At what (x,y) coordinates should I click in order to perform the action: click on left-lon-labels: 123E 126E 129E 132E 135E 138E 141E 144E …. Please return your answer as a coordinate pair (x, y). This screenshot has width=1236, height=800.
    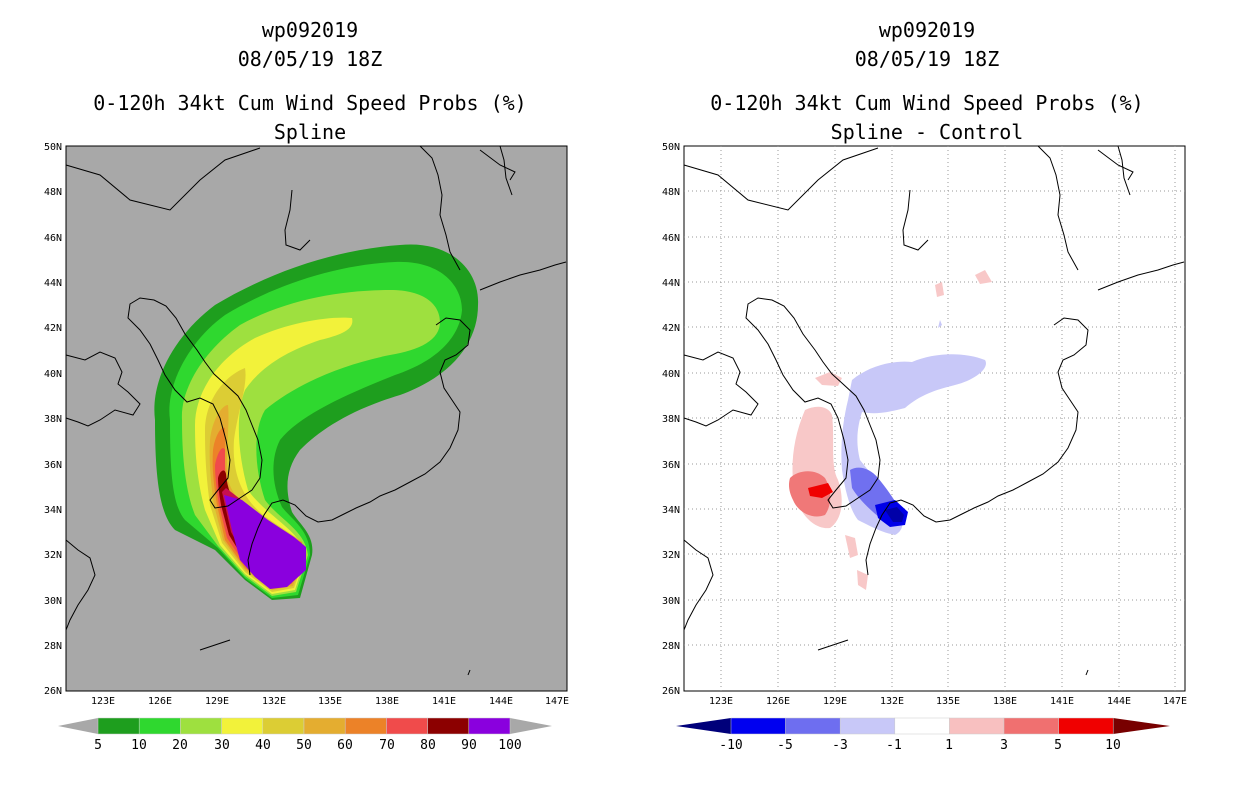
    Looking at the image, I should click on (330, 701).